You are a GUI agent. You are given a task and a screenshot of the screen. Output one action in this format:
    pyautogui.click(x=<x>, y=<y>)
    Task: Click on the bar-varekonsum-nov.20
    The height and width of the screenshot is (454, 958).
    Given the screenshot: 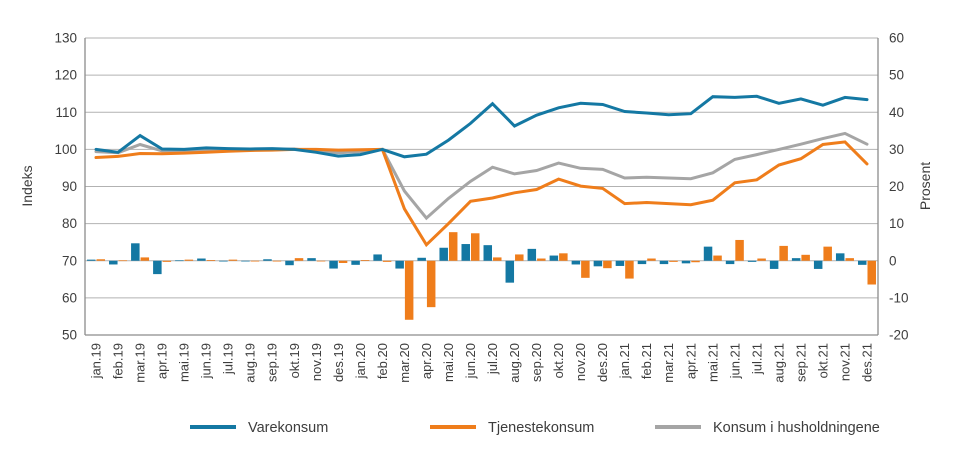 What is the action you would take?
    pyautogui.click(x=576, y=262)
    